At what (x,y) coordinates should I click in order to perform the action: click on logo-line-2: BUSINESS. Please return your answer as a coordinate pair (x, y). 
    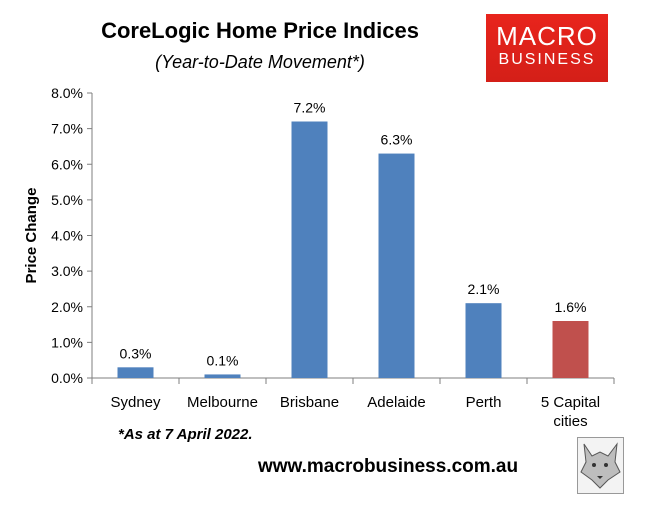
    Looking at the image, I should click on (547, 59).